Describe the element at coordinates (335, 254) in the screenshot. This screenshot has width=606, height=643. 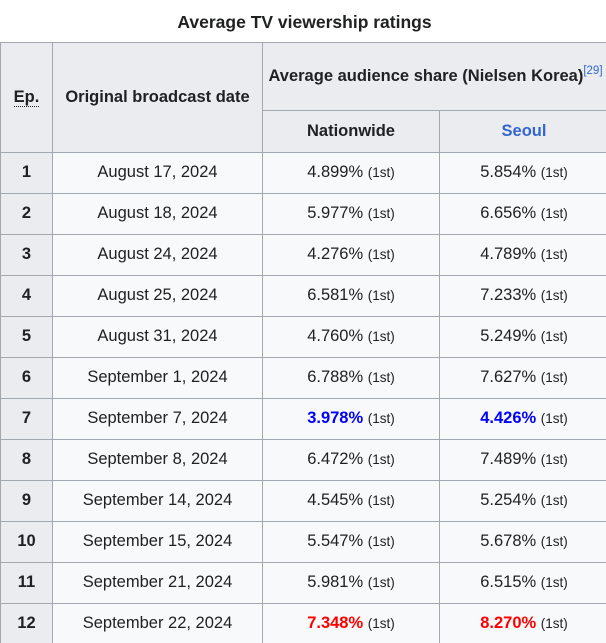
I see `nationwide-rating-value: 4.276%` at that location.